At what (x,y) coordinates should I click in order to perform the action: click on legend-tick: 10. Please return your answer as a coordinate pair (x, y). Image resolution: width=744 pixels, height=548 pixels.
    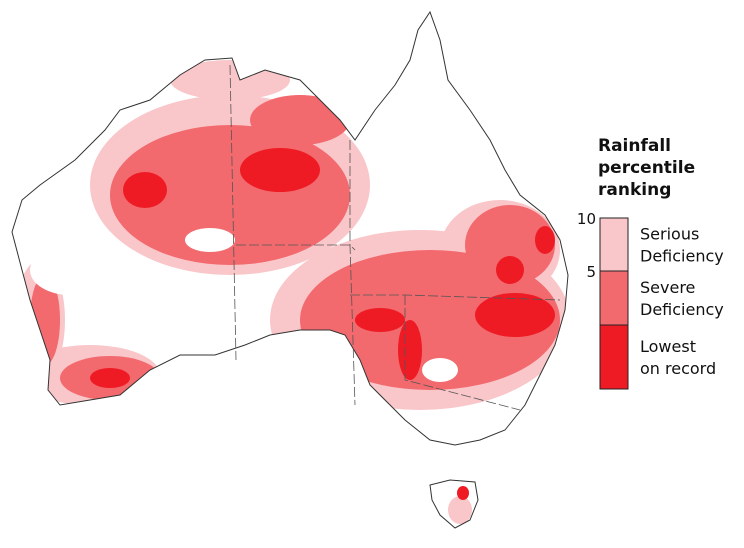
    Looking at the image, I should click on (586, 219).